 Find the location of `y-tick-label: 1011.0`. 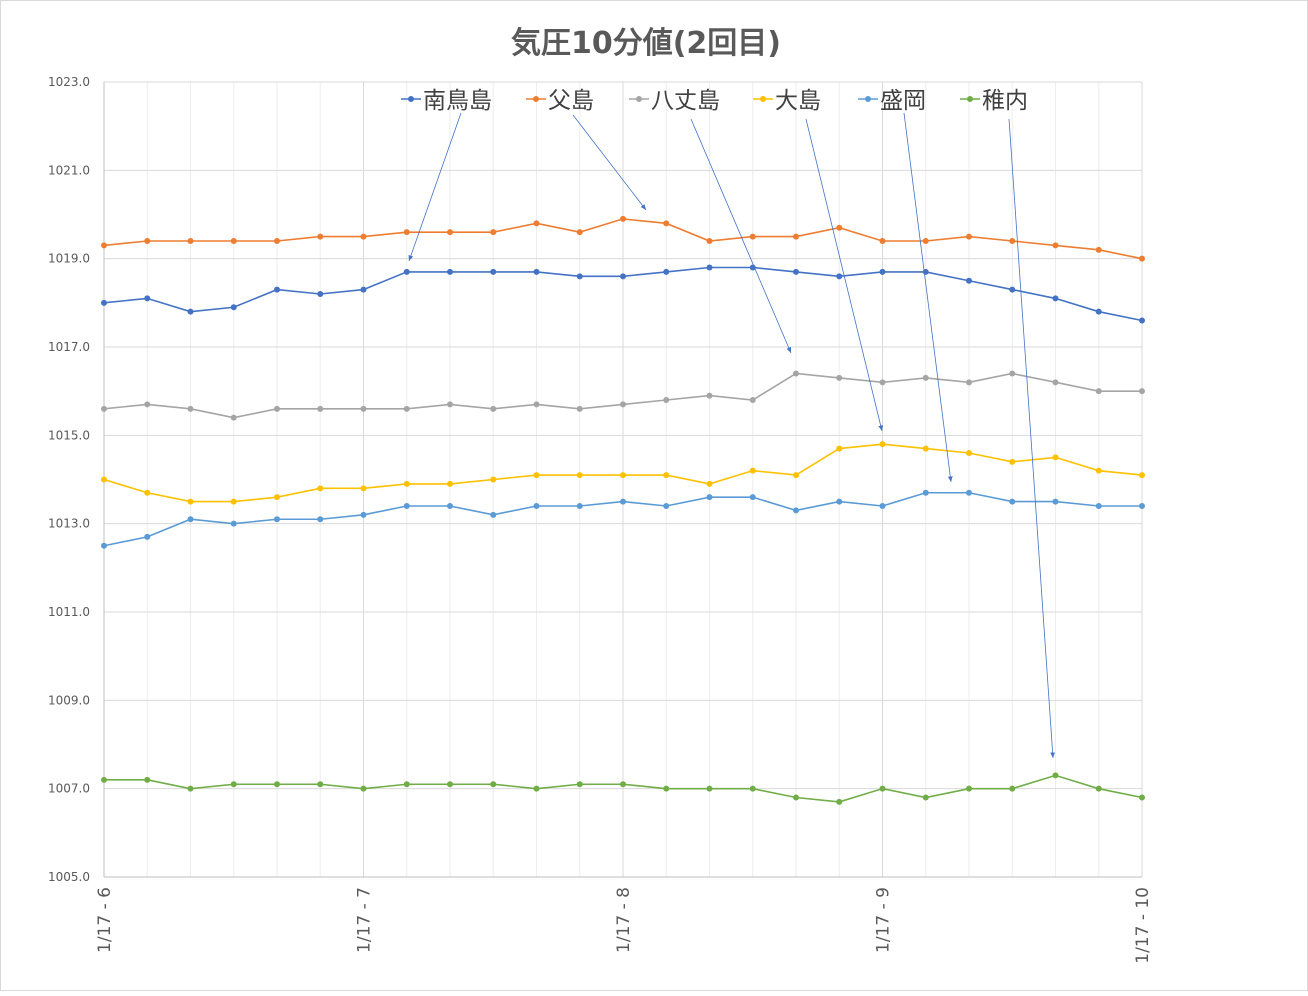

y-tick-label: 1011.0 is located at coordinates (69, 612).